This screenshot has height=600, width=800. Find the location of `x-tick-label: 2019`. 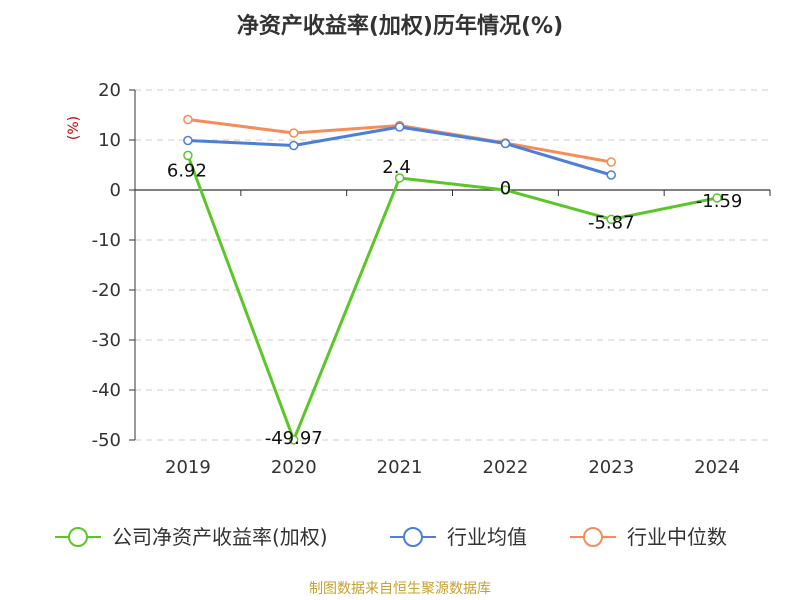

x-tick-label: 2019 is located at coordinates (188, 467).